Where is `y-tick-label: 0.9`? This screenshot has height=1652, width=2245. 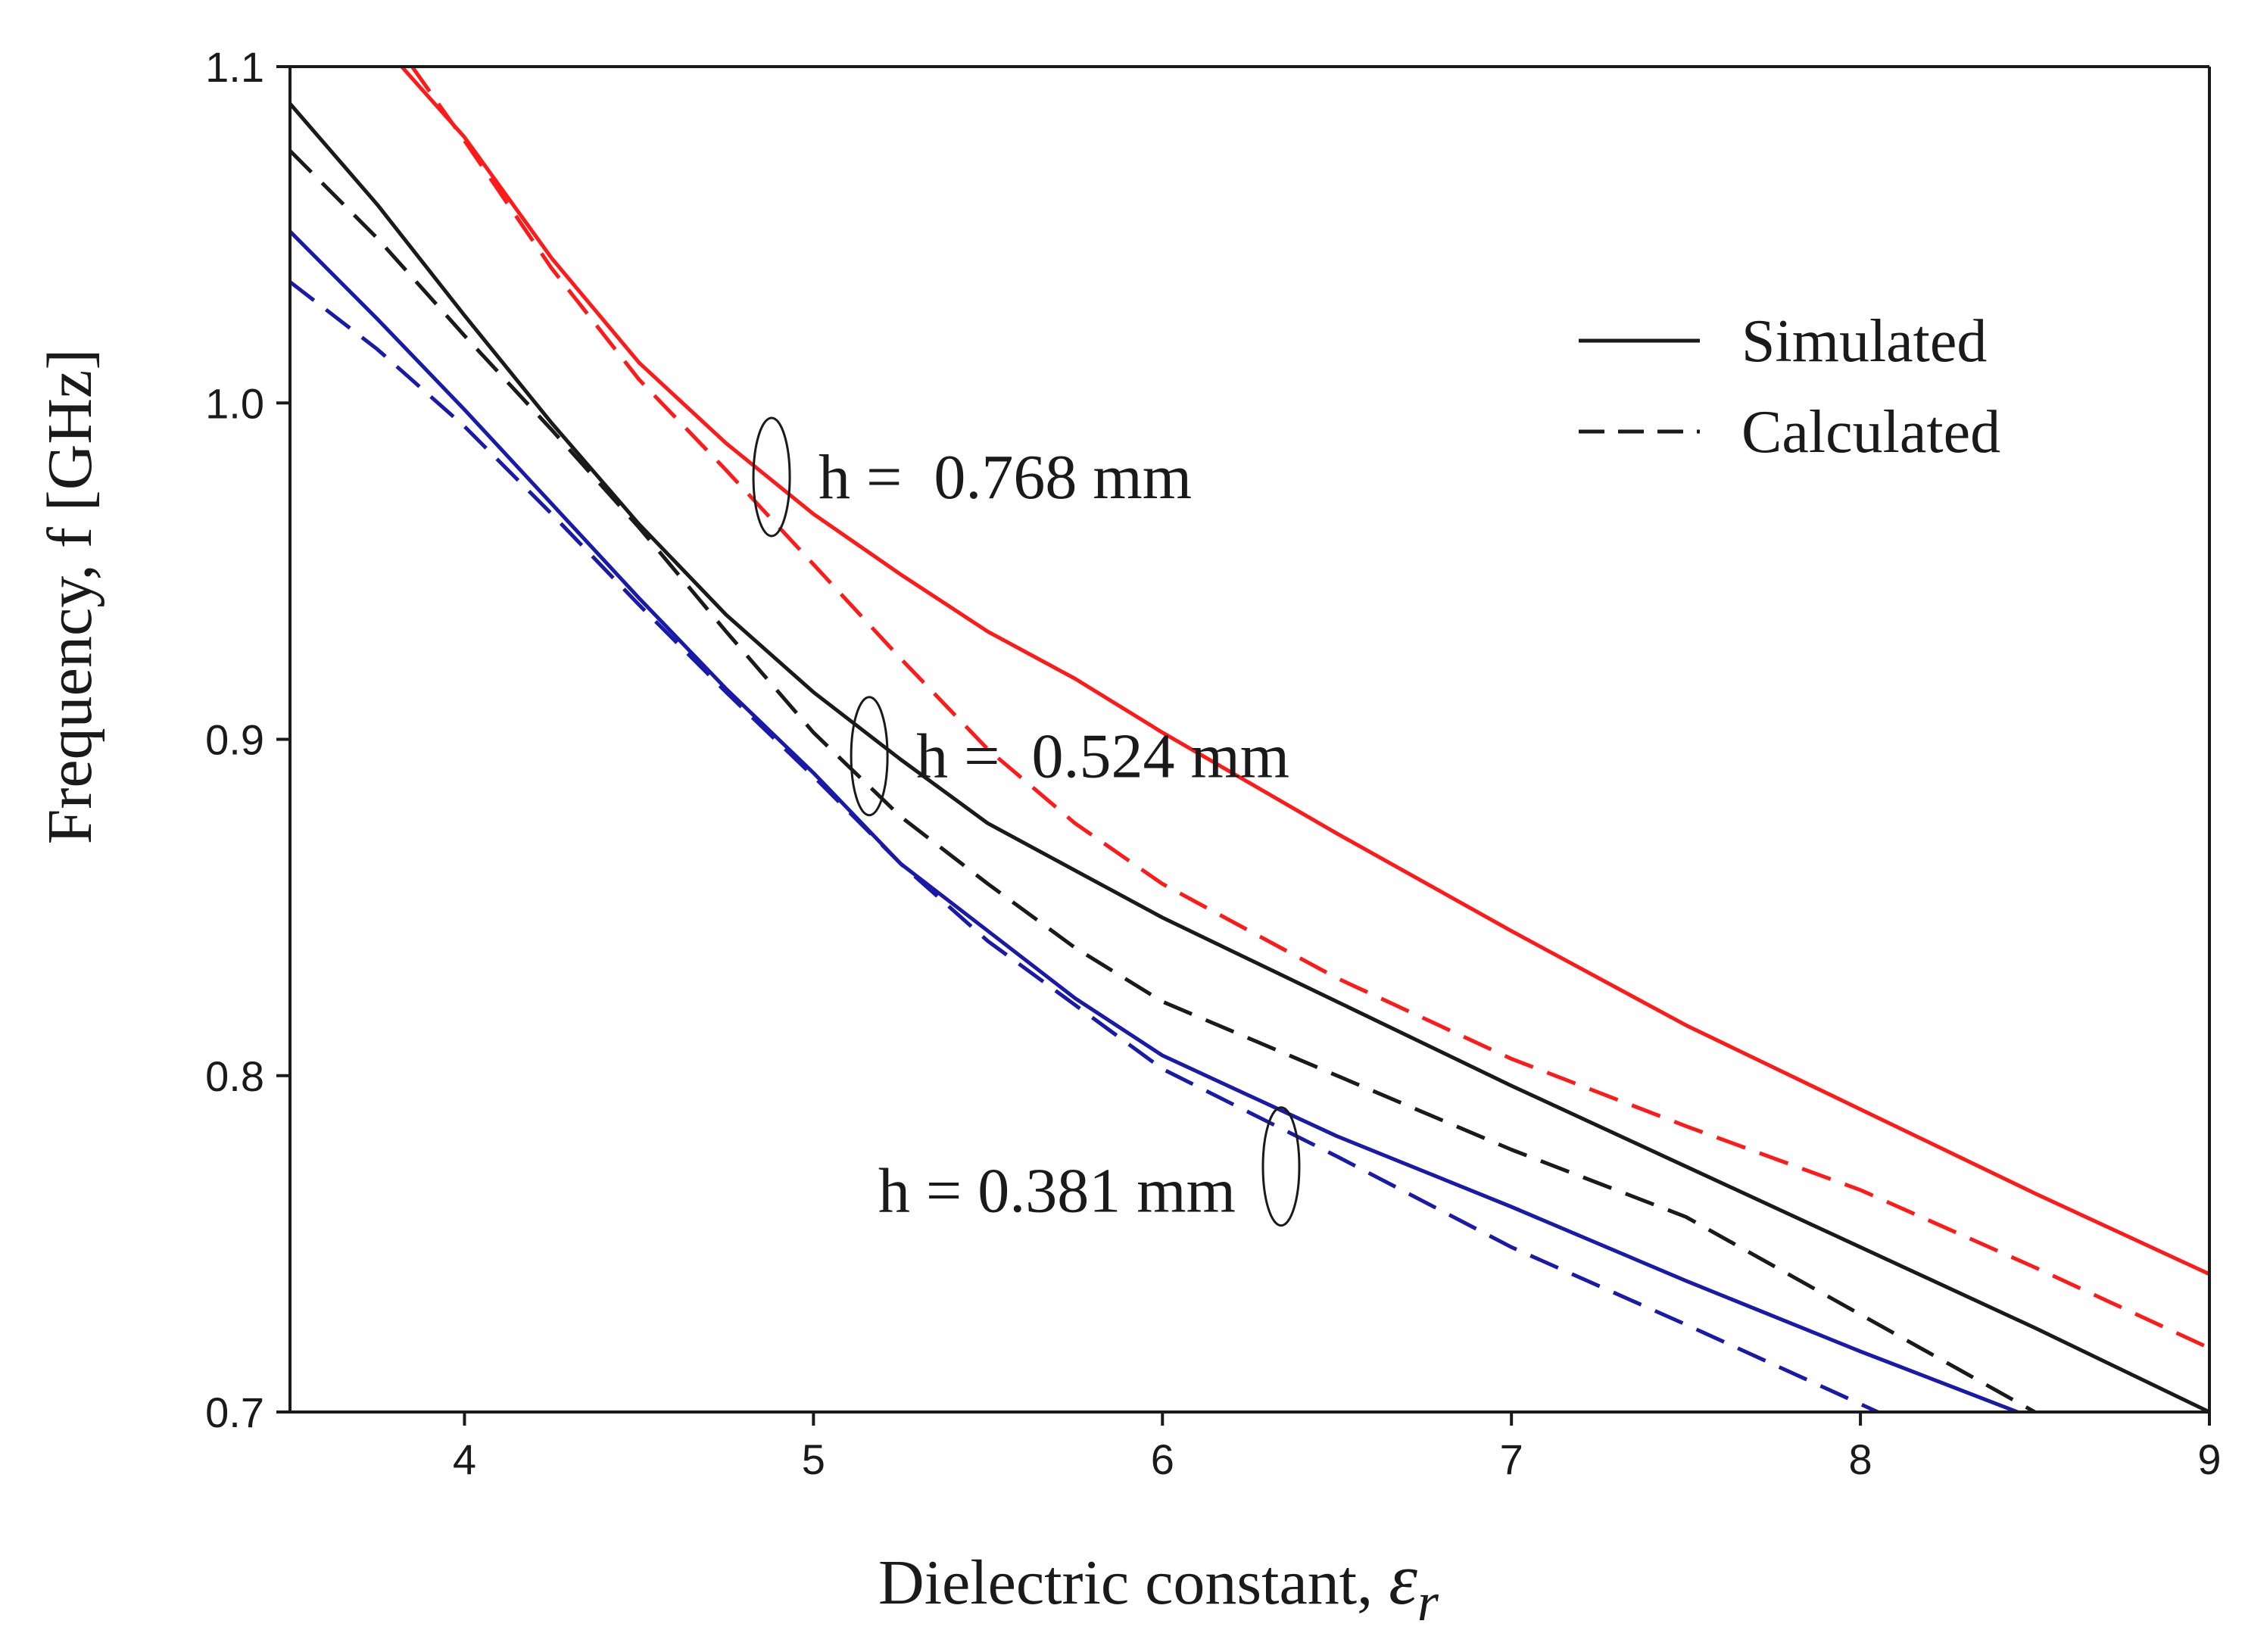 y-tick-label: 0.9 is located at coordinates (234, 740).